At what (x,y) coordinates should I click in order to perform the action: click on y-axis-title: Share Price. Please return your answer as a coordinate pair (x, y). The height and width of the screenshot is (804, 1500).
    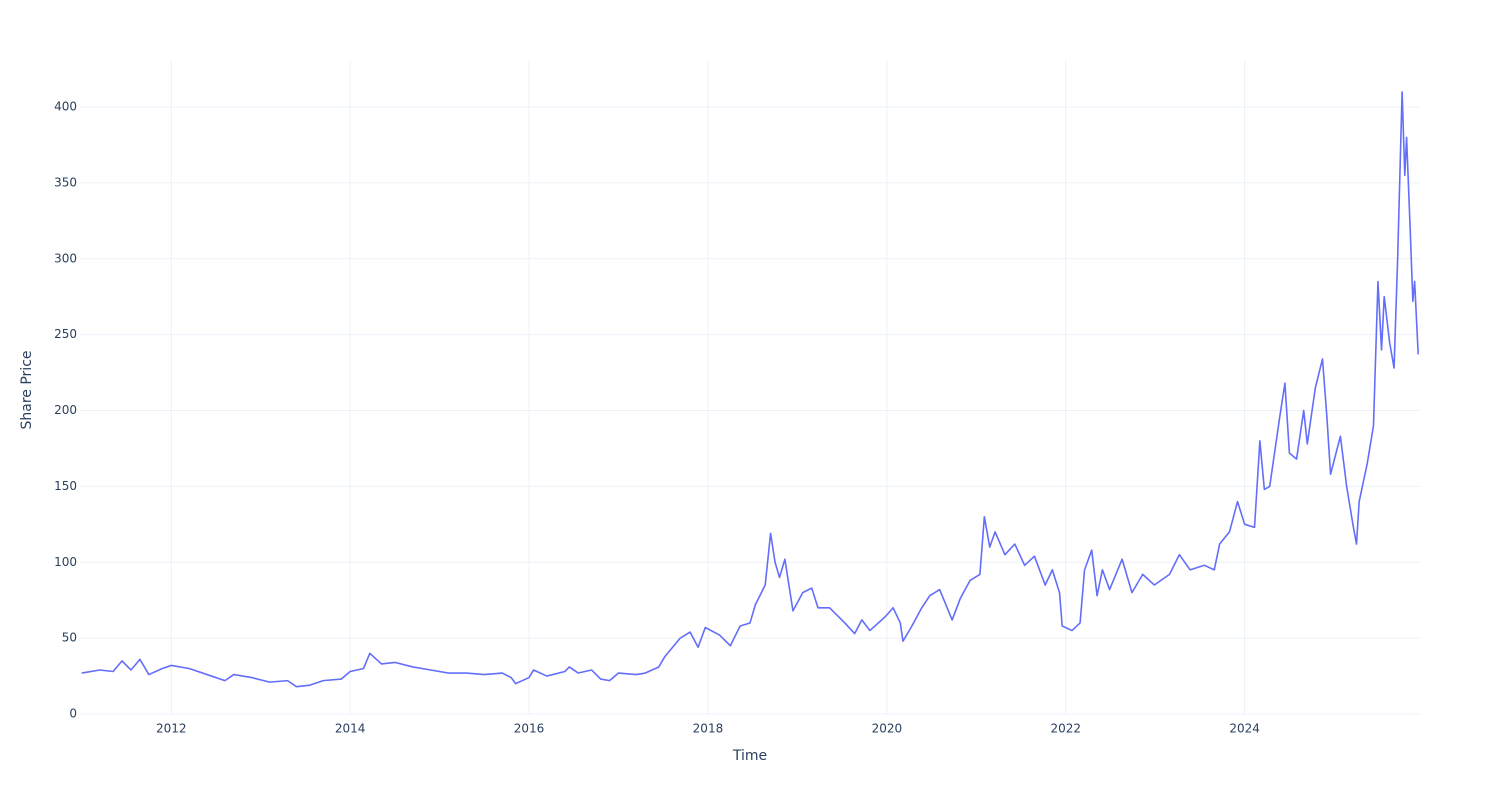
    Looking at the image, I should click on (27, 389).